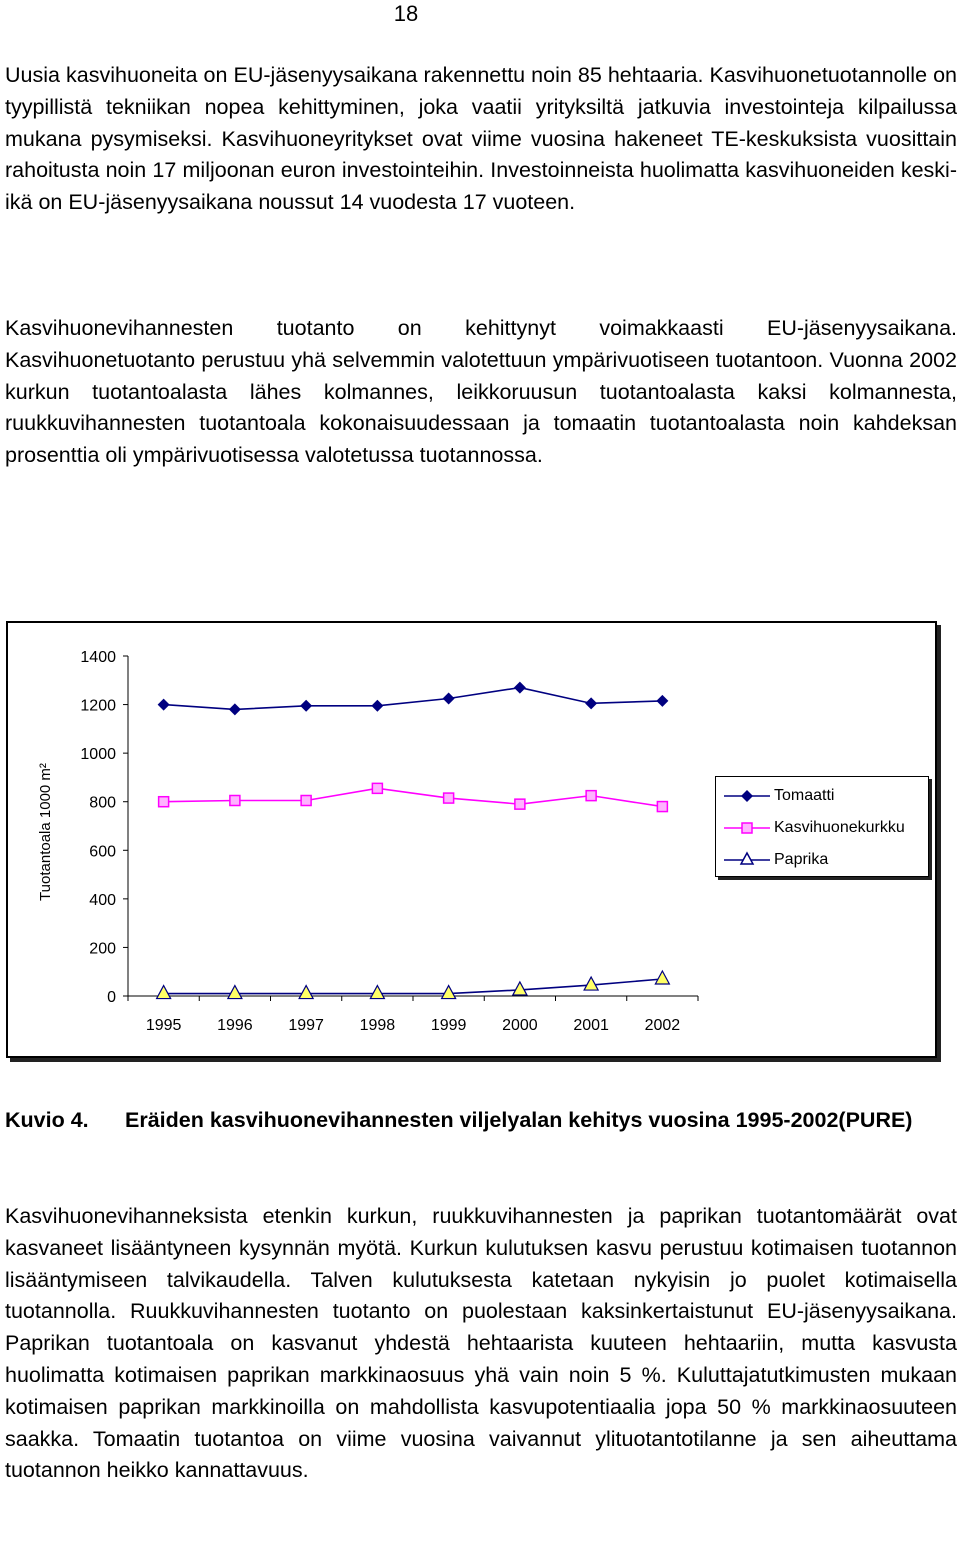 This screenshot has width=960, height=1550. I want to click on x-tick-label: 2000, so click(520, 1025).